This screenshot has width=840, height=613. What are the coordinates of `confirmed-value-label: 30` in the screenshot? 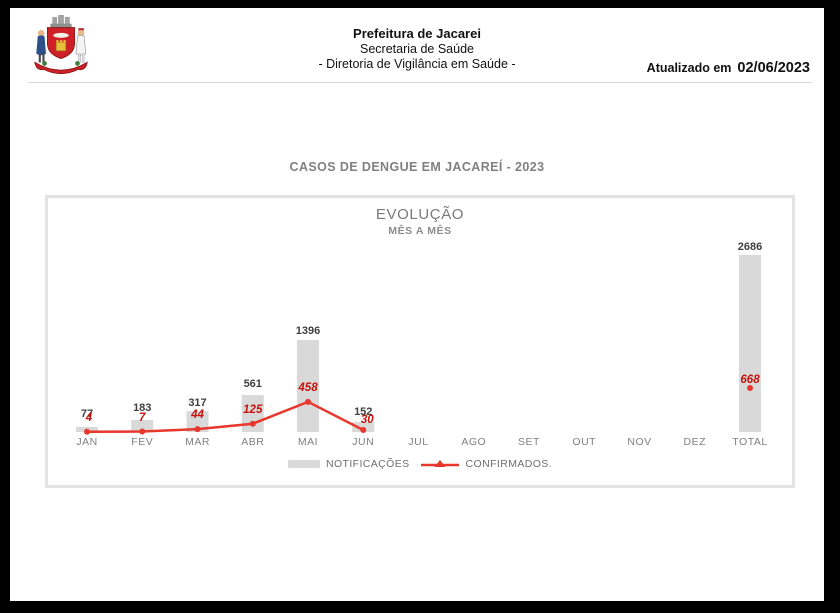 It's located at (367, 420).